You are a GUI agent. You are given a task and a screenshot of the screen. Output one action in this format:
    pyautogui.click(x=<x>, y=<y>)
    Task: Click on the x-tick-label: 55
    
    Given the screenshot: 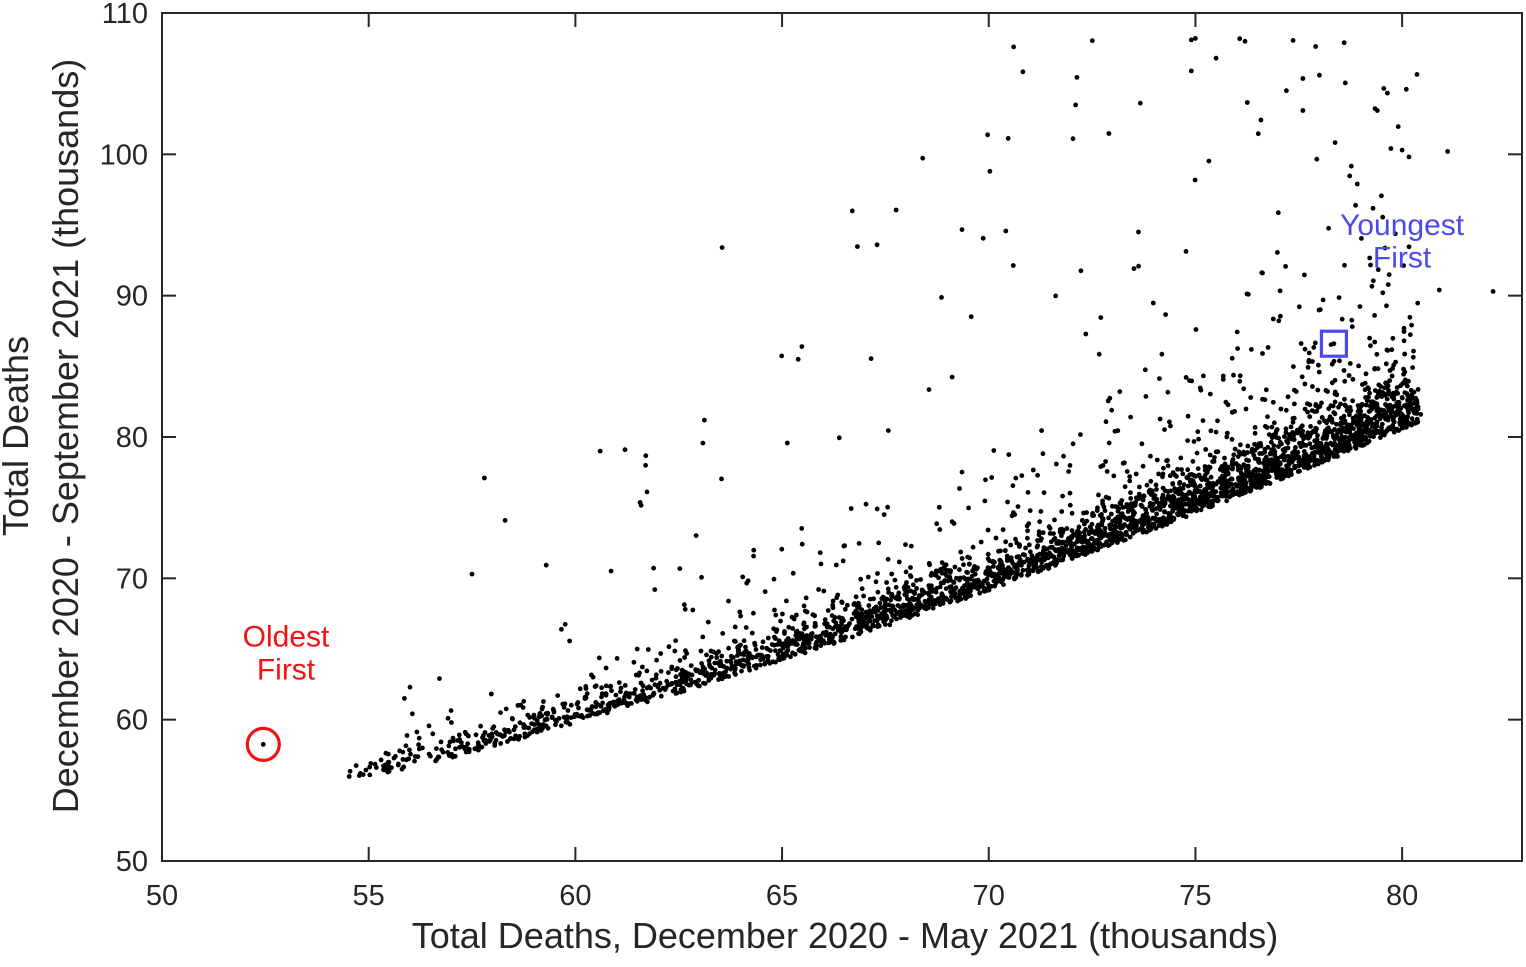 What is the action you would take?
    pyautogui.click(x=369, y=896)
    